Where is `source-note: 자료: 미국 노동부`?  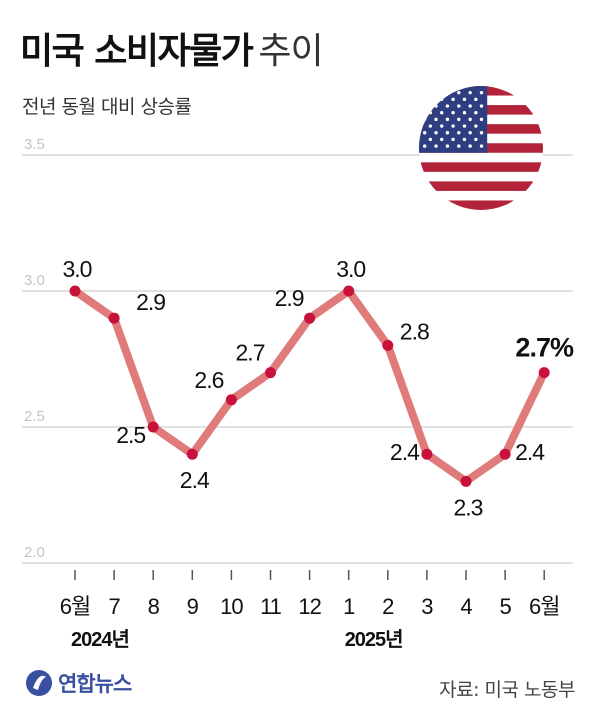
source-note: 자료: 미국 노동부 is located at coordinates (507, 690).